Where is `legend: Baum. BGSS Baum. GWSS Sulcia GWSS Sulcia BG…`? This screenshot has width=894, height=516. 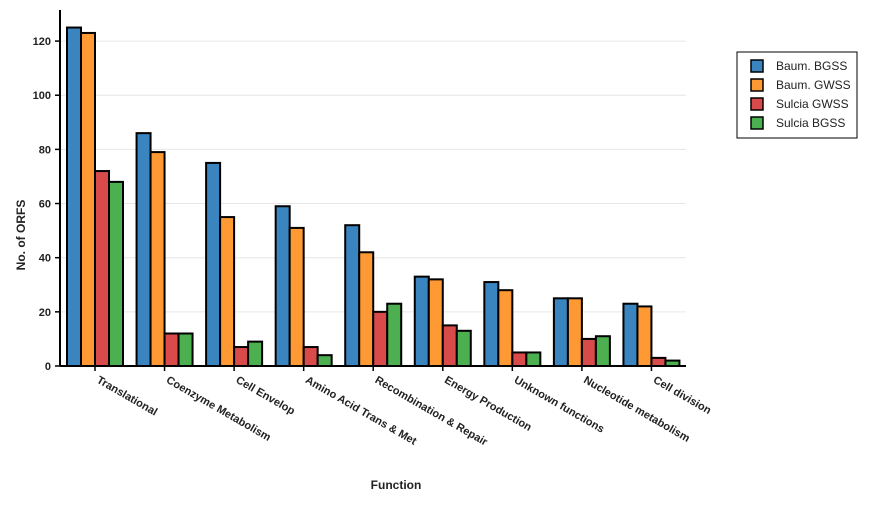 legend: Baum. BGSS Baum. GWSS Sulcia GWSS Sulcia BG… is located at coordinates (797, 95).